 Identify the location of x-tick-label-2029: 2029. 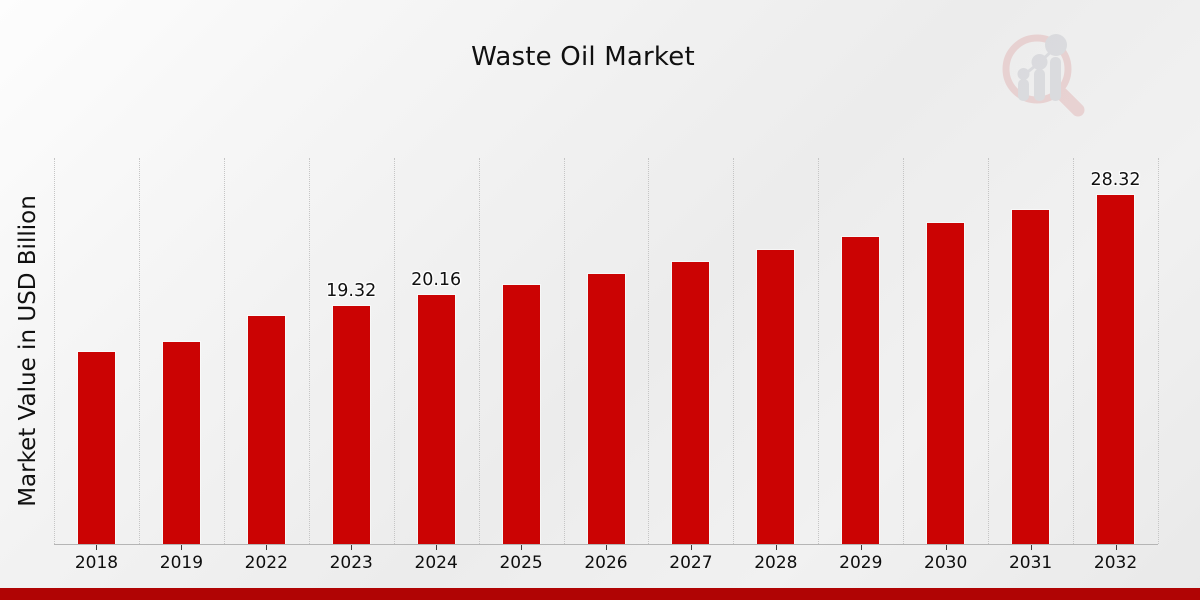
(861, 563).